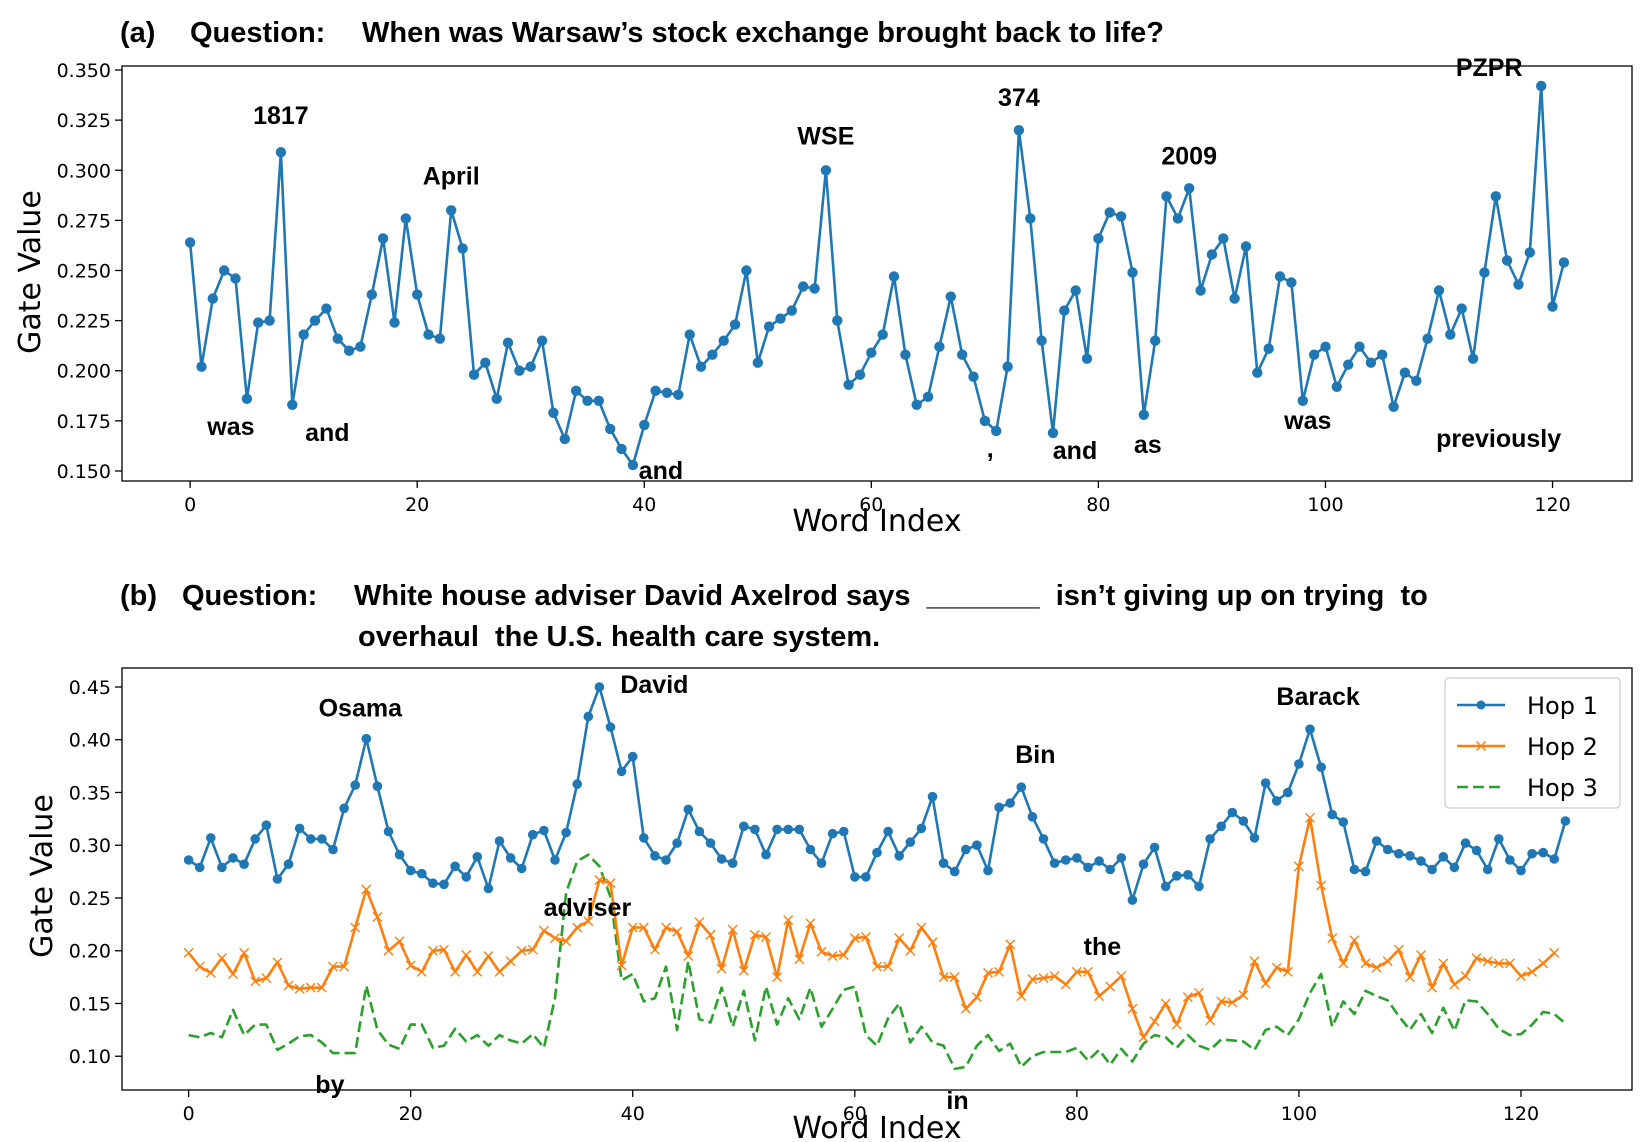  What do you see at coordinates (84, 271) in the screenshot?
I see `y-tick-label: 0.250` at bounding box center [84, 271].